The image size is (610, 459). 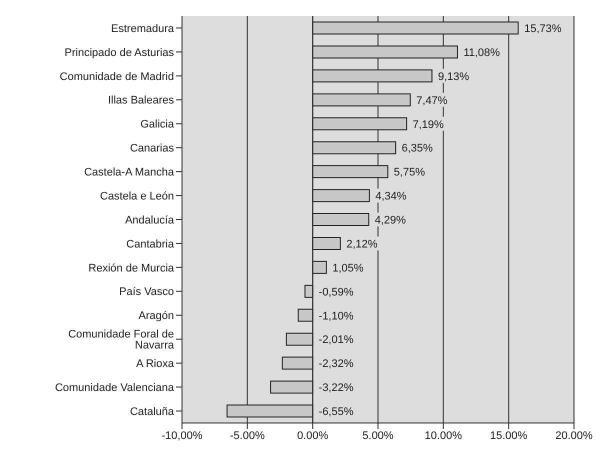 I want to click on x-tick-label: 10.00%, so click(x=443, y=436).